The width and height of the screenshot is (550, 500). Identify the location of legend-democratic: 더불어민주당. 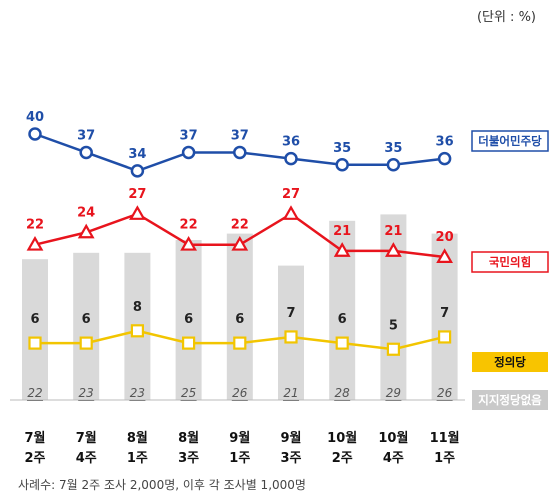
(510, 141).